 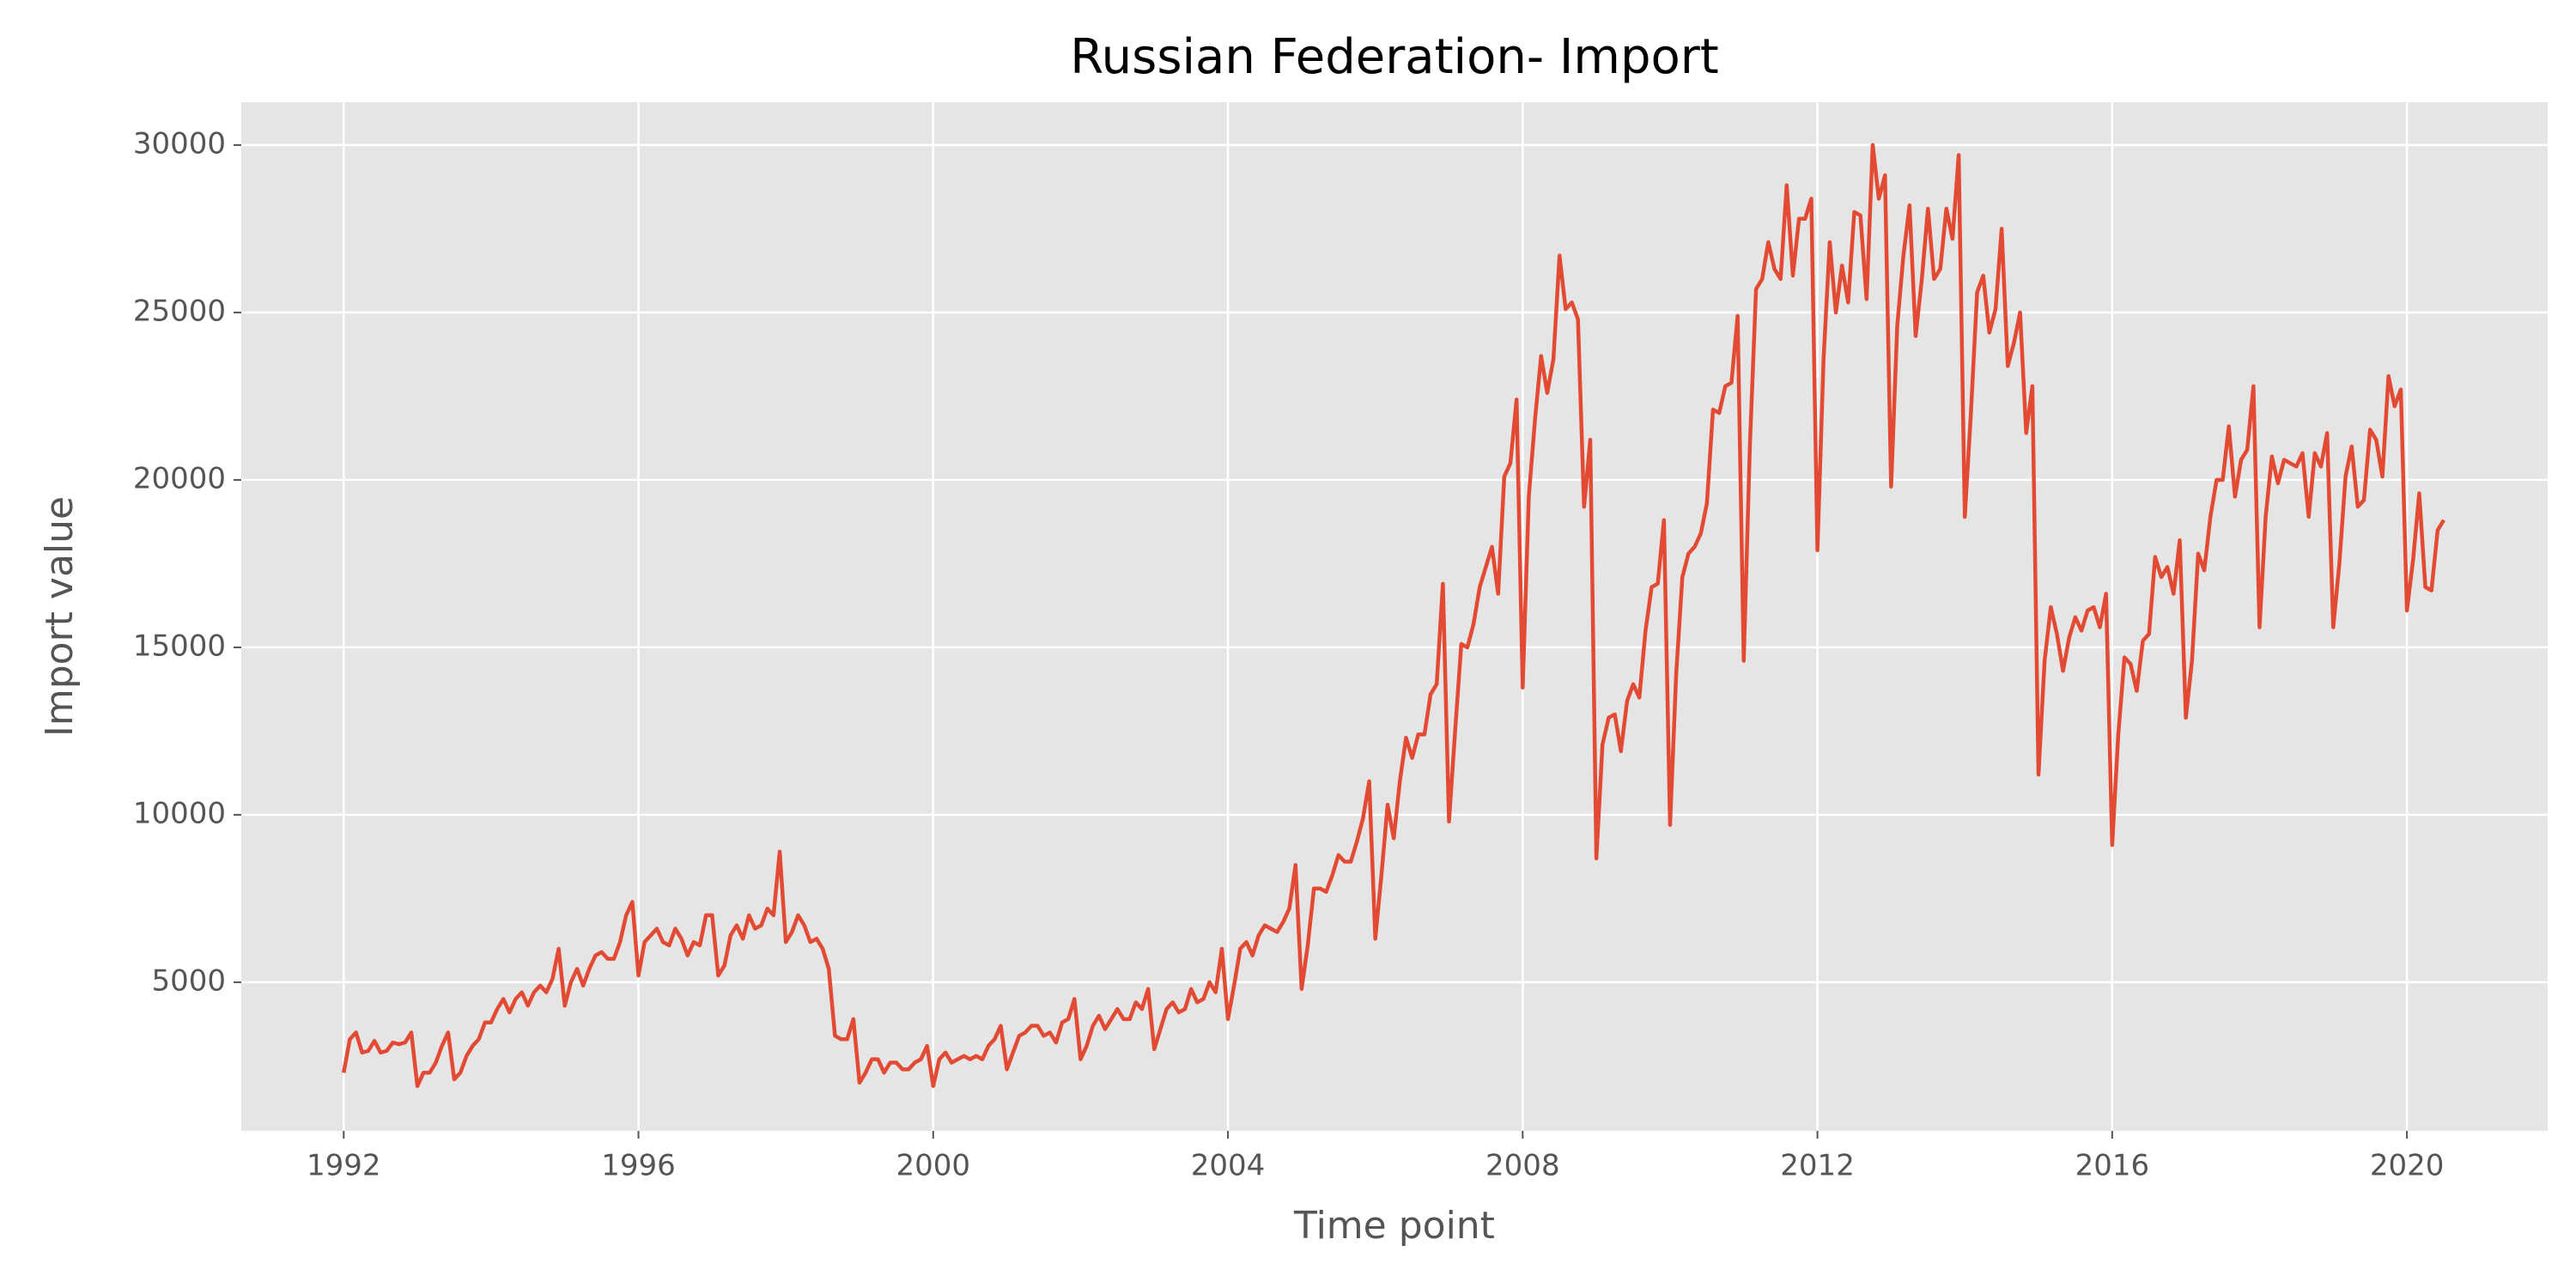 I want to click on x-tick-label: 1996, so click(x=638, y=1166).